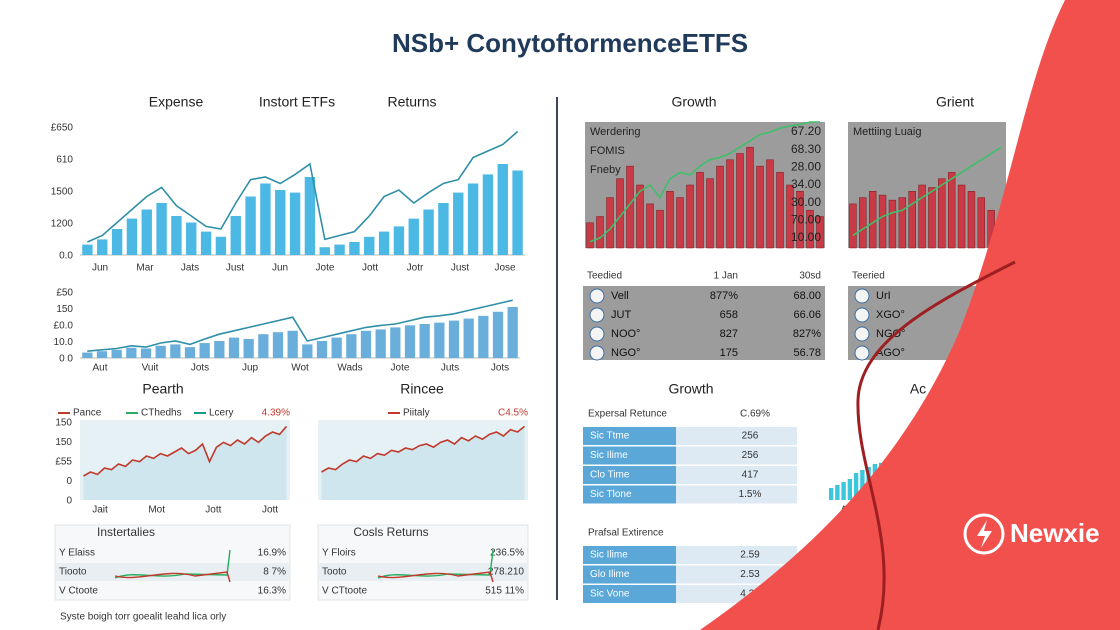 This screenshot has height=630, width=1120. I want to click on table-header: Teedied, so click(604, 276).